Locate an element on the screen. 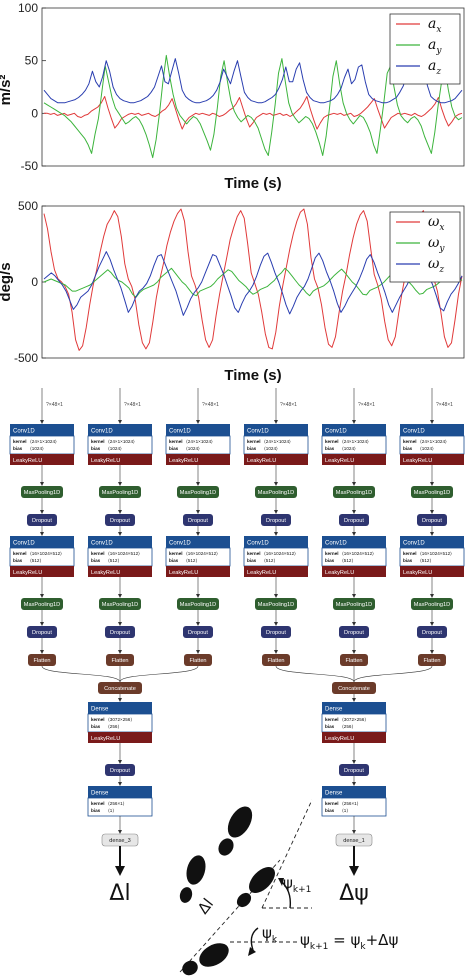  equation-part: = ψ is located at coordinates (344, 940).